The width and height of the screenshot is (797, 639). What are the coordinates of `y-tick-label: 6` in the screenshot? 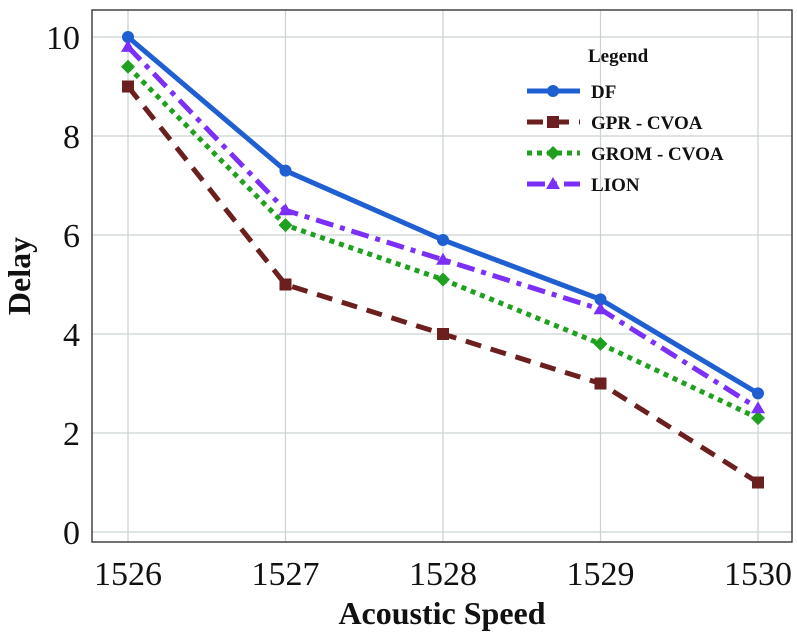 It's located at (71, 236).